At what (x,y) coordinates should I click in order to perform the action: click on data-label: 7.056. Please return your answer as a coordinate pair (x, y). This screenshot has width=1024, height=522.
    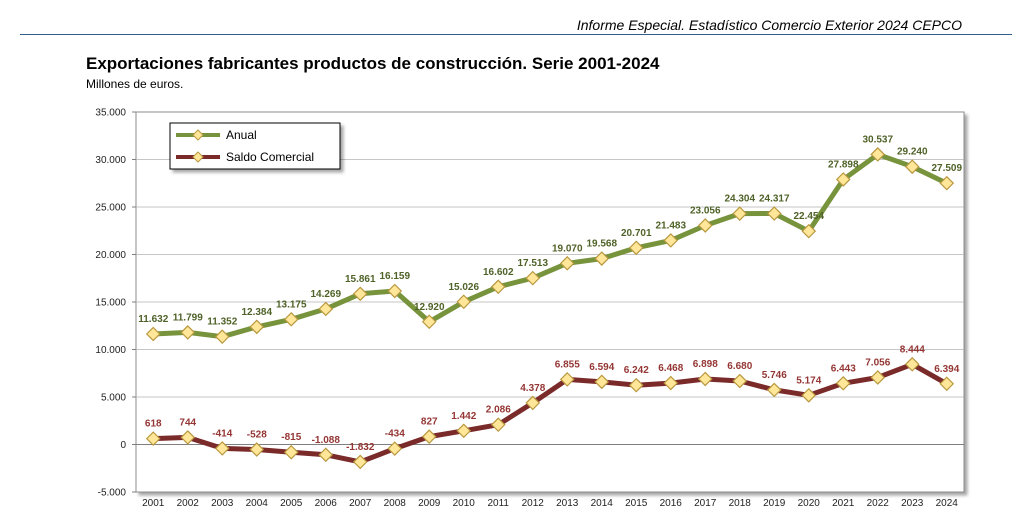
    Looking at the image, I should click on (877, 362).